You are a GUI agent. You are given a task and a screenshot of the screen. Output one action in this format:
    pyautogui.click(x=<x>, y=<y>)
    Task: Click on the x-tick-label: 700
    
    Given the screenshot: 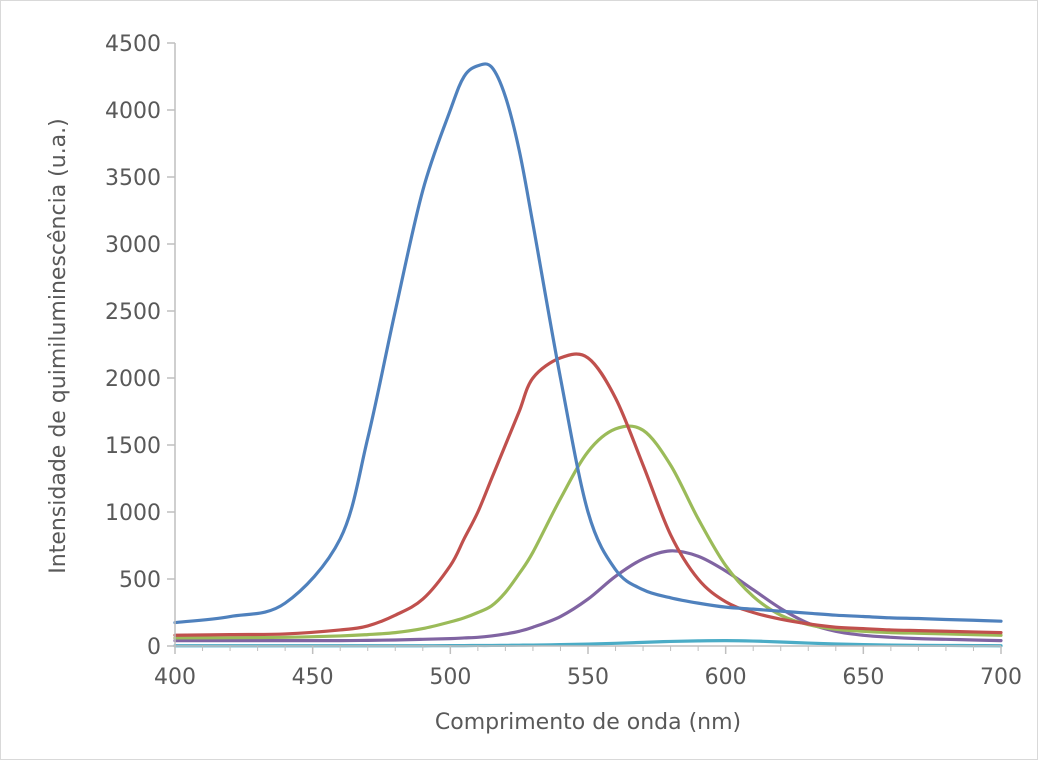 What is the action you would take?
    pyautogui.click(x=1001, y=677)
    